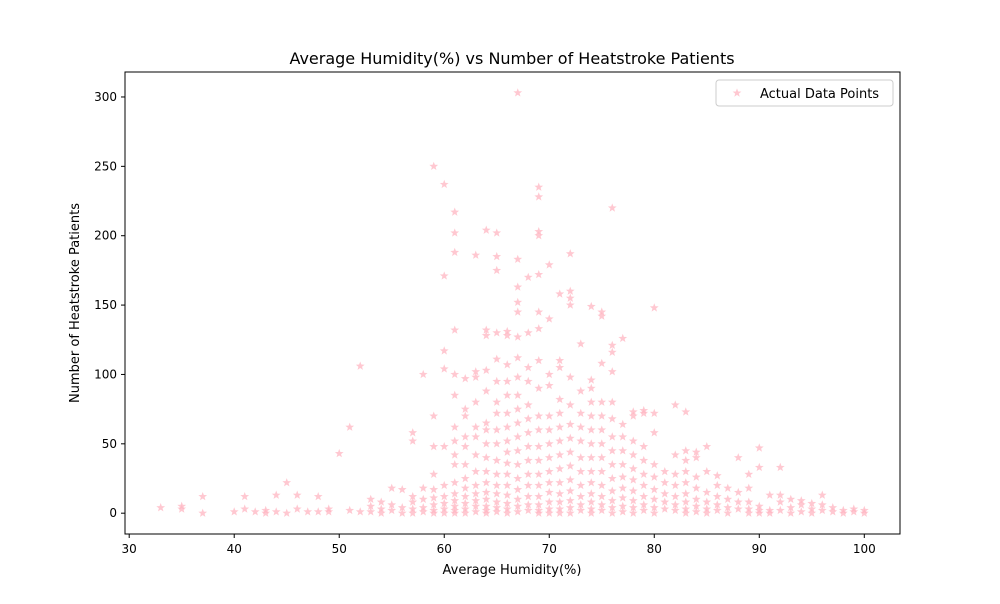 The width and height of the screenshot is (1000, 604). Describe the element at coordinates (234, 549) in the screenshot. I see `x-tick-label: 40` at that location.